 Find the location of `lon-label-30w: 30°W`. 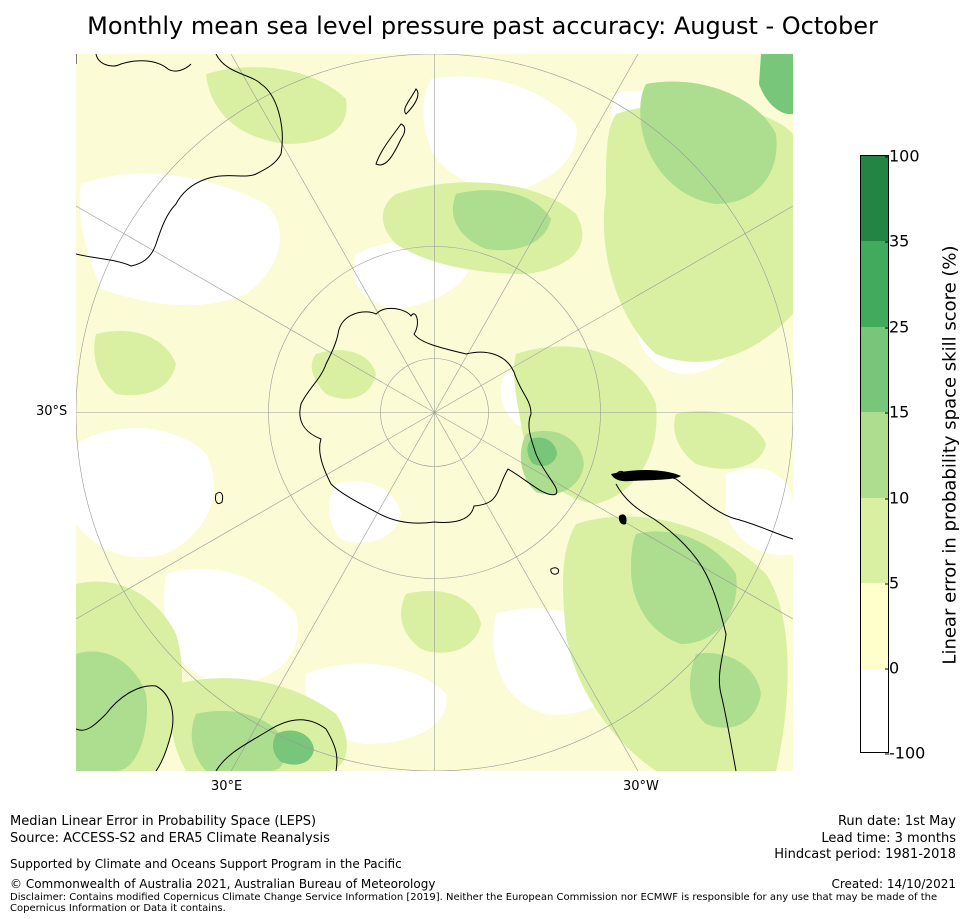

lon-label-30w: 30°W is located at coordinates (641, 786).